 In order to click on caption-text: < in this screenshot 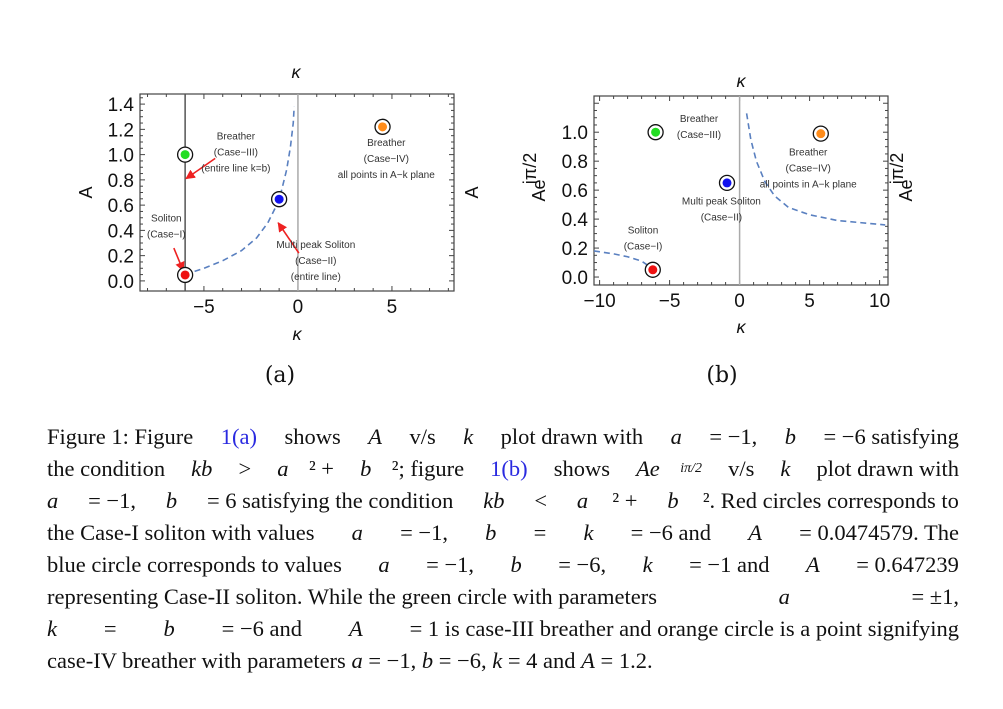, I will do `click(540, 500)`.